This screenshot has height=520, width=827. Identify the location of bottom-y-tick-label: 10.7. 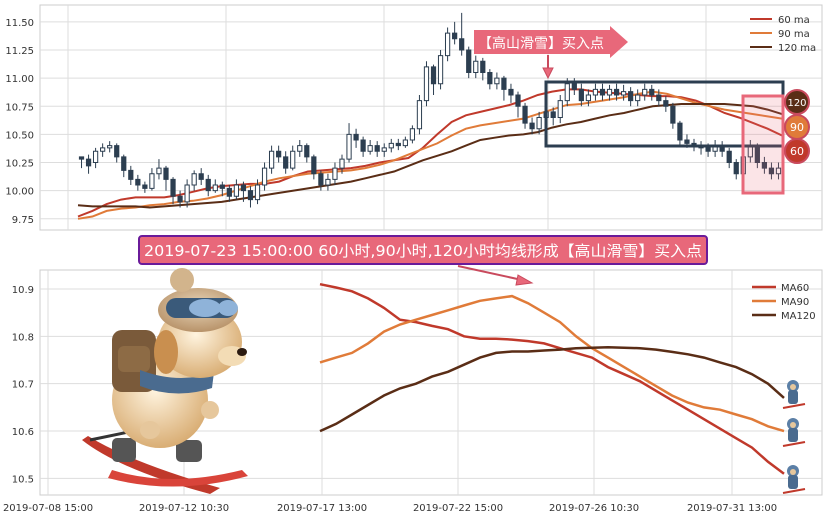
(23, 385).